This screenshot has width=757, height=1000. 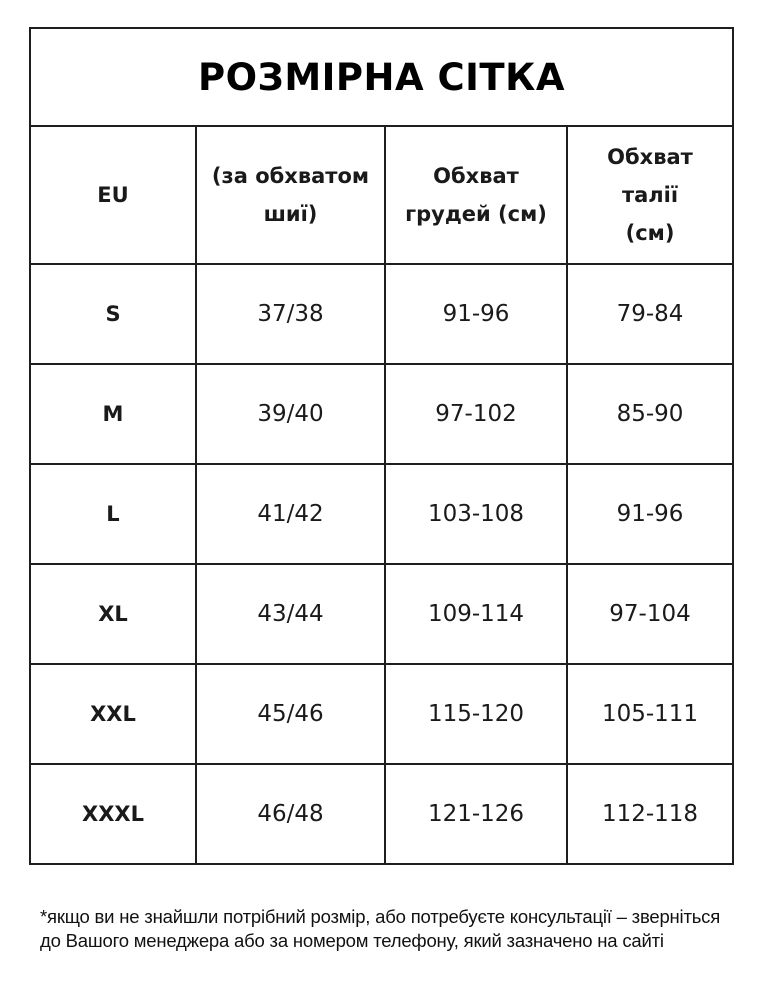 I want to click on table-row: S 37/38 91-96 79-84, so click(x=382, y=314).